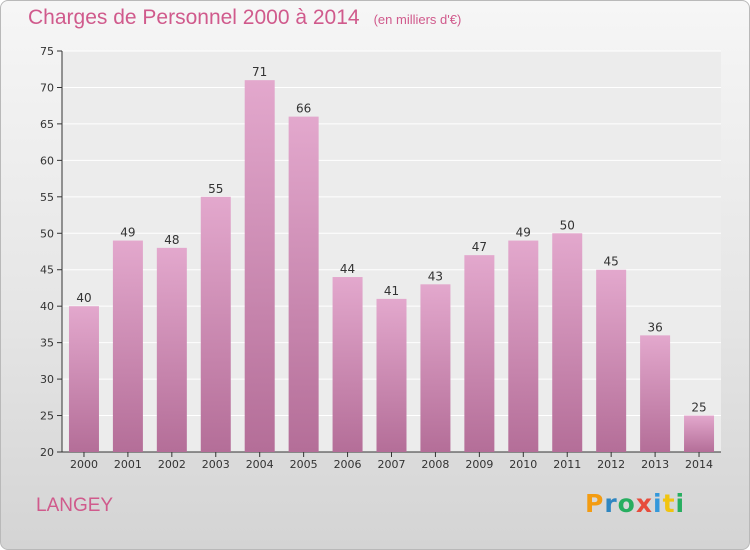  I want to click on y-tick-label: 20, so click(47, 452).